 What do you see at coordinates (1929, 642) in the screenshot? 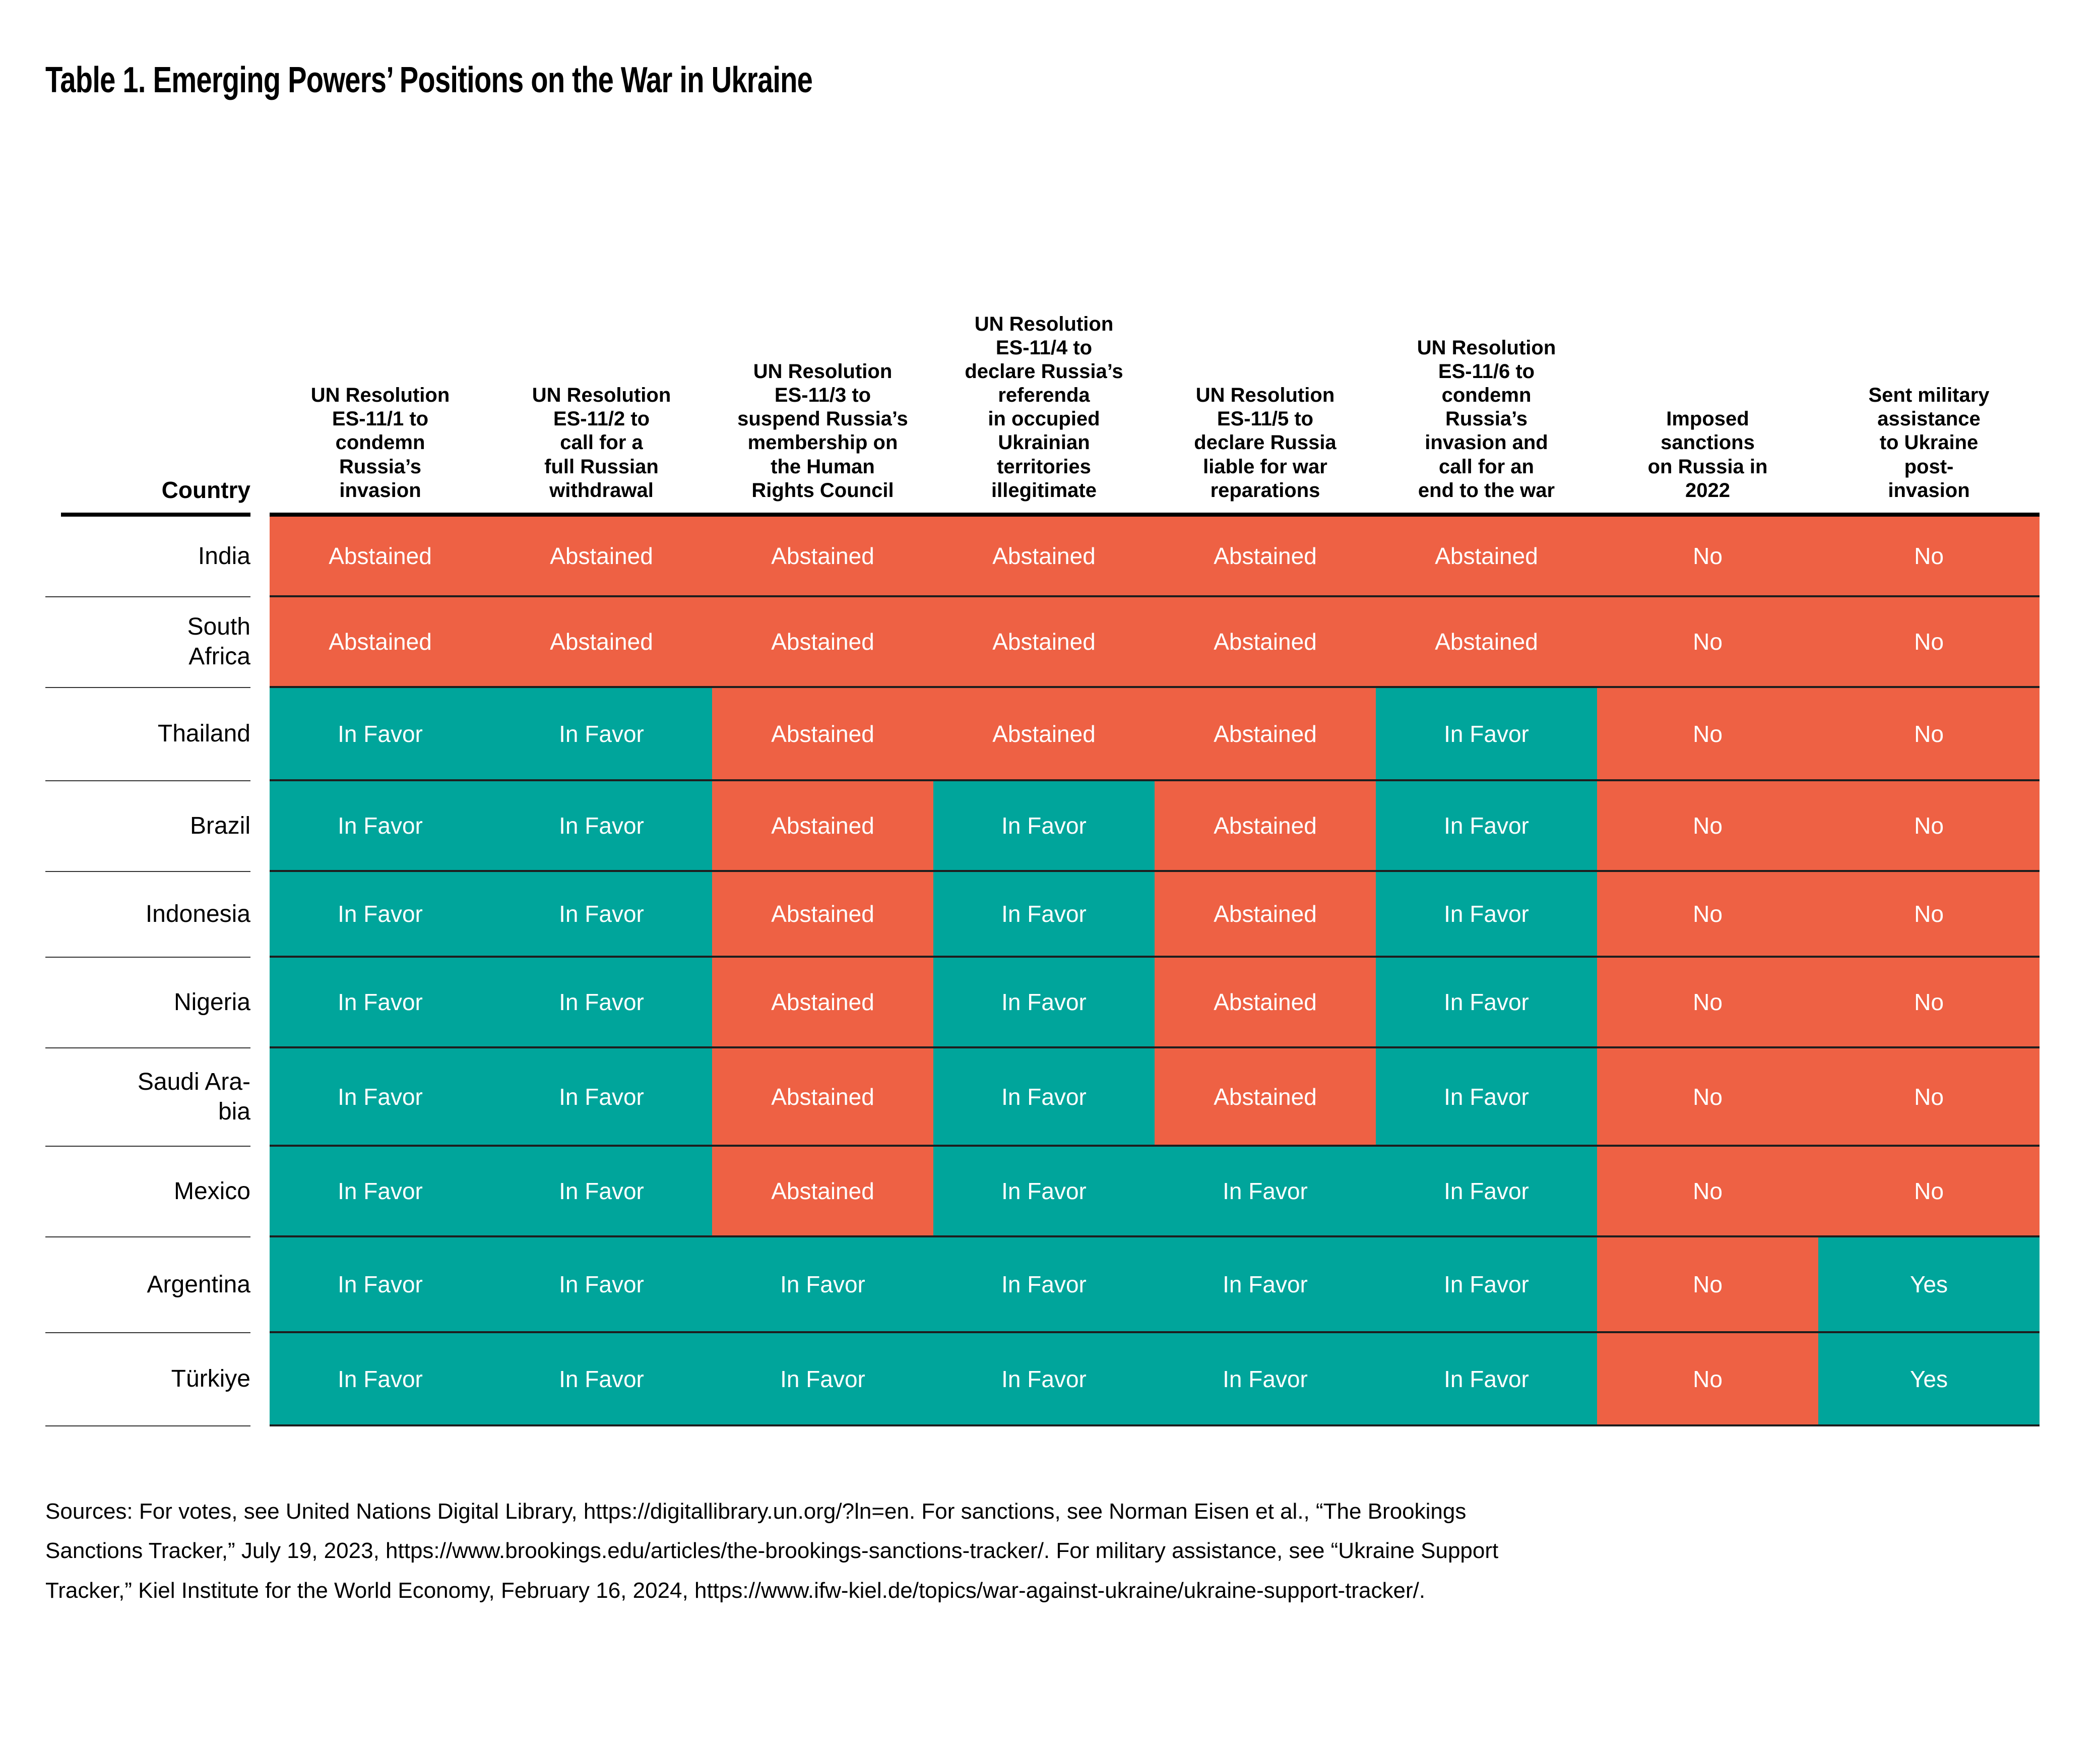
I see `table-cell-south-africa-col8: No` at bounding box center [1929, 642].